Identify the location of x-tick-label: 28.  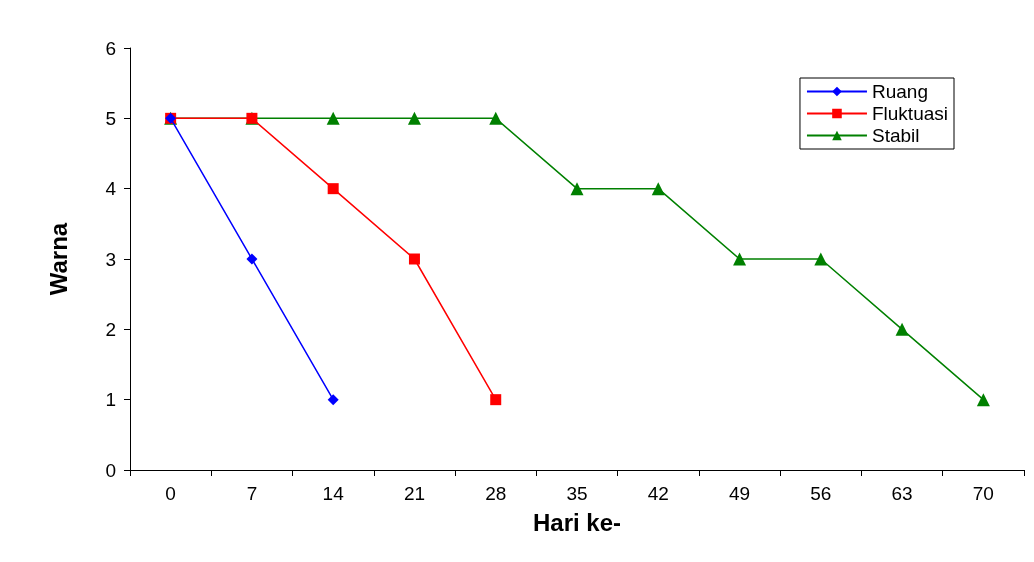
(496, 493).